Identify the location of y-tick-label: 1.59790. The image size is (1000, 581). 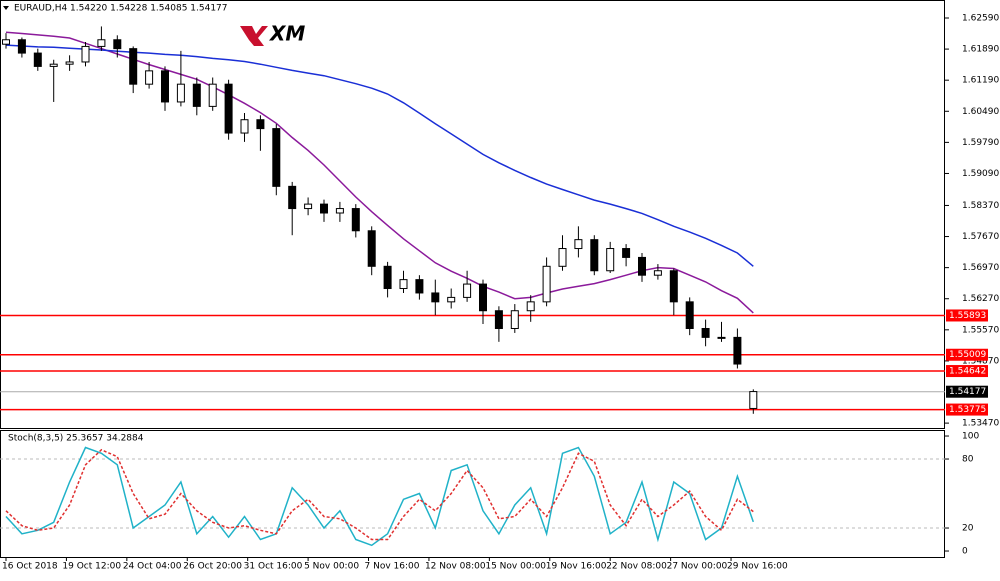
(980, 143).